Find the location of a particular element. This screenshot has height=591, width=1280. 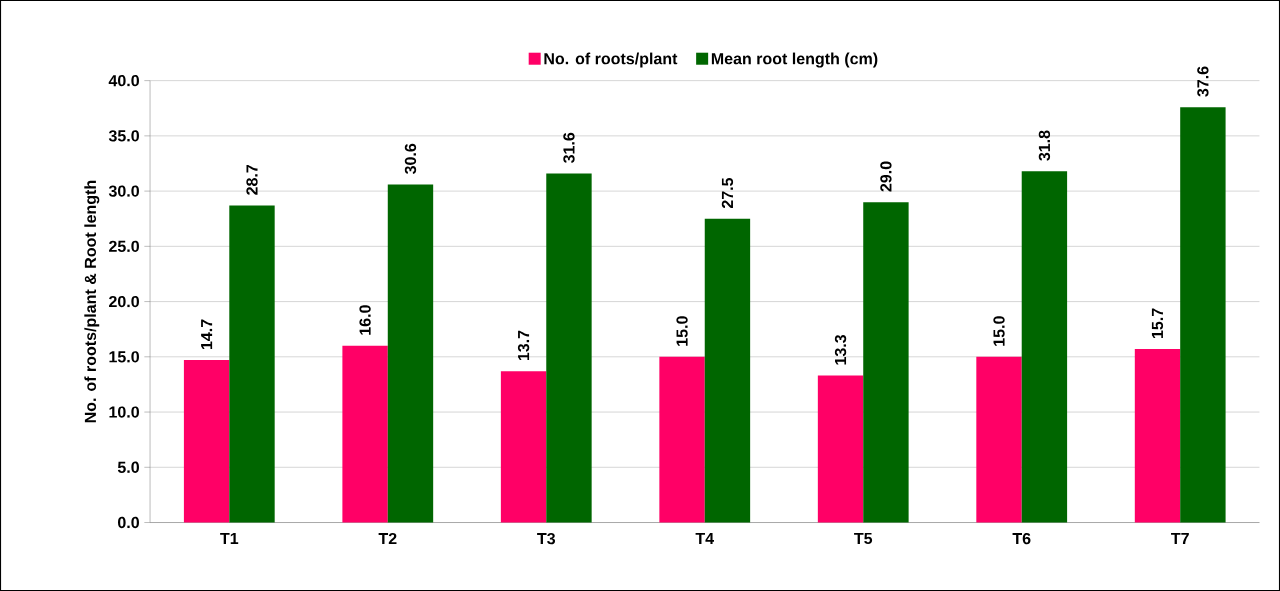

data-label: 27.5 is located at coordinates (727, 193).